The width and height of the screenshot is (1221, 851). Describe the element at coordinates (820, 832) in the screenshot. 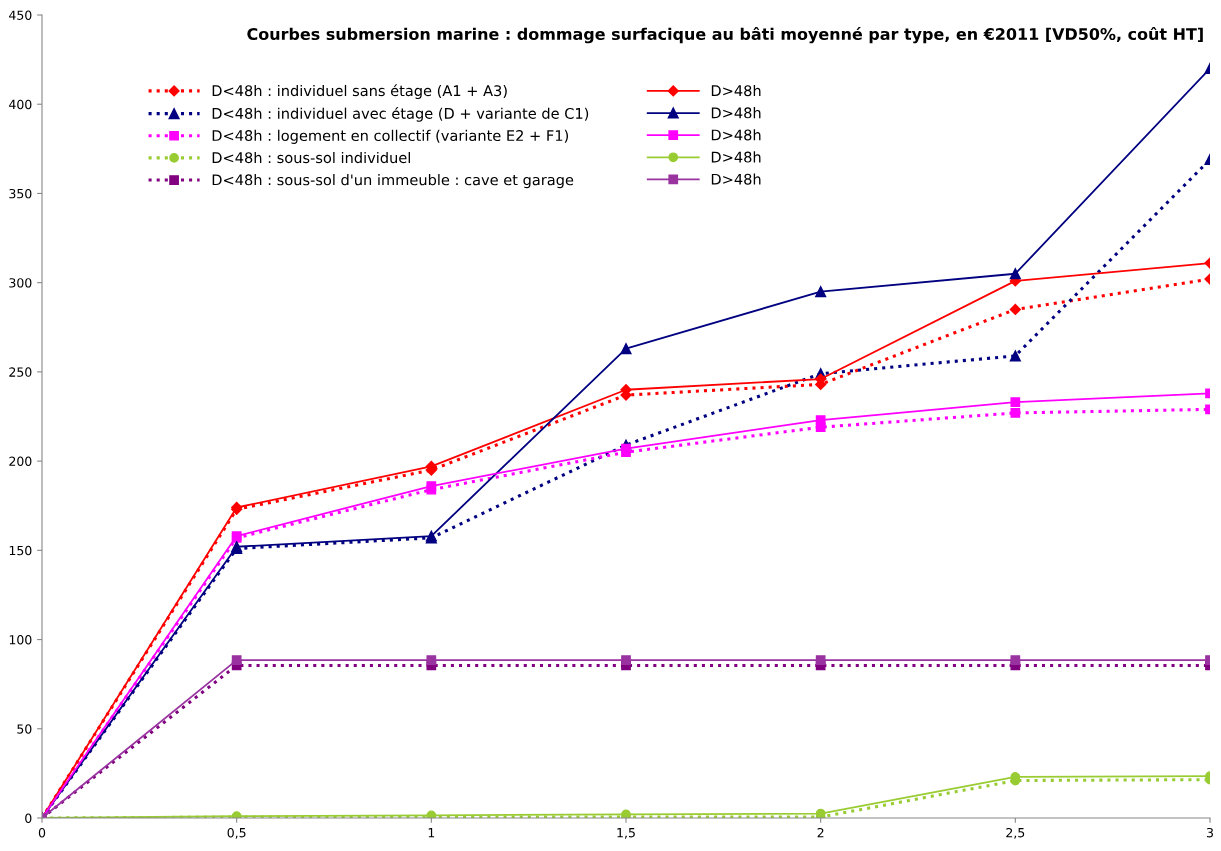

I see `x-tick-label: 2` at that location.